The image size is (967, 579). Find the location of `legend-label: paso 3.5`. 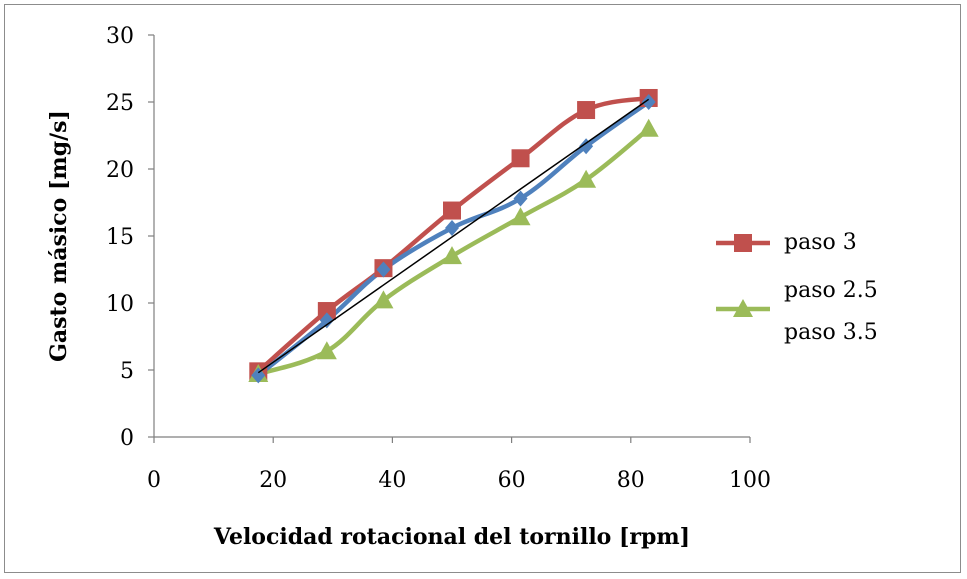

legend-label: paso 3.5 is located at coordinates (831, 332).